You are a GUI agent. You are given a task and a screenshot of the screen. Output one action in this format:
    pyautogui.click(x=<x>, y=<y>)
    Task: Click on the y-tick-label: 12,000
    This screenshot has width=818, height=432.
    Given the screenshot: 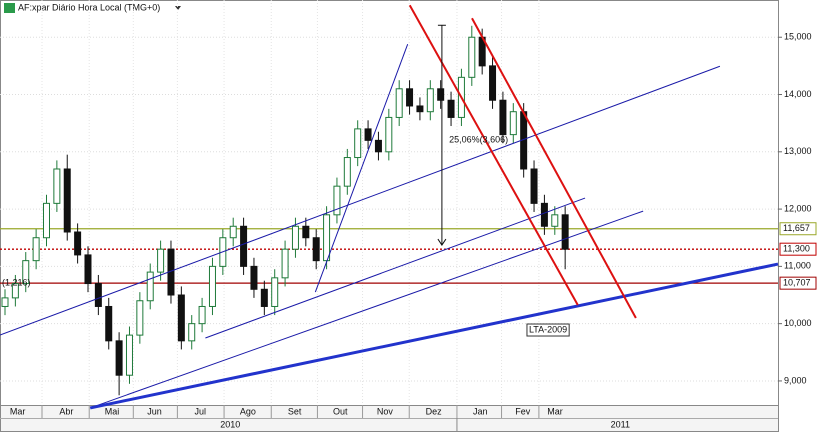 What is the action you would take?
    pyautogui.click(x=798, y=208)
    